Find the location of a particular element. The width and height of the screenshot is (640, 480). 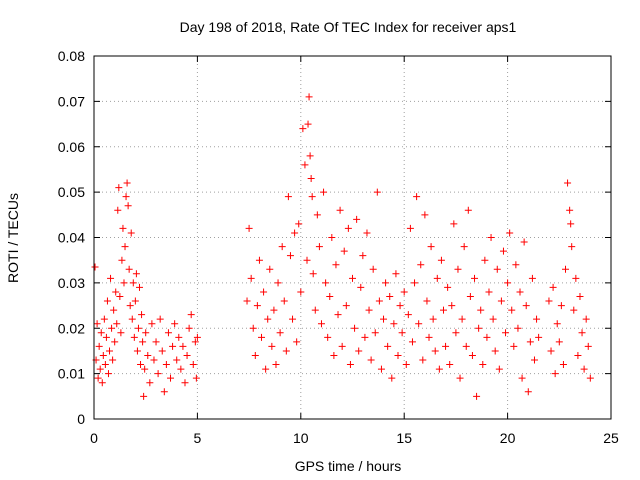

y-tick-label: 0.01 is located at coordinates (71, 374).